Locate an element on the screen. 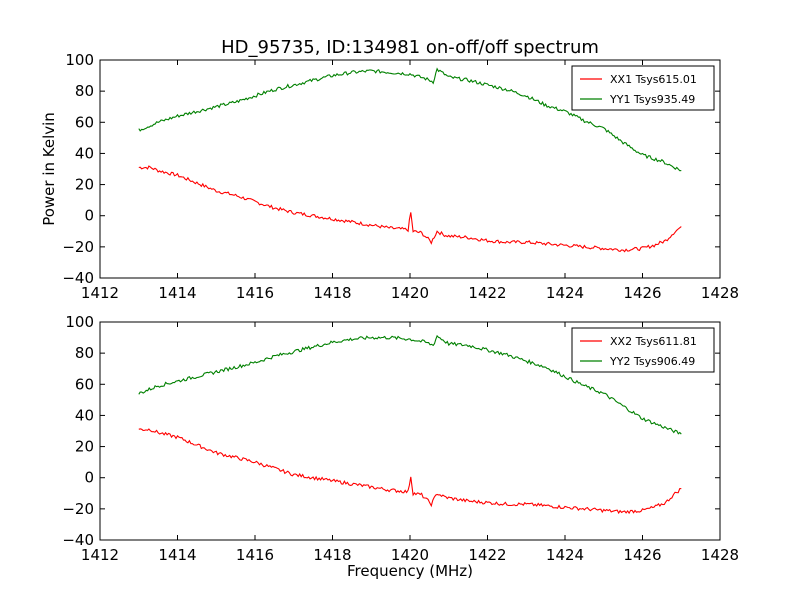 Image resolution: width=800 pixels, height=600 pixels. legend-label: XX2 Tsys611.81 is located at coordinates (653, 341).